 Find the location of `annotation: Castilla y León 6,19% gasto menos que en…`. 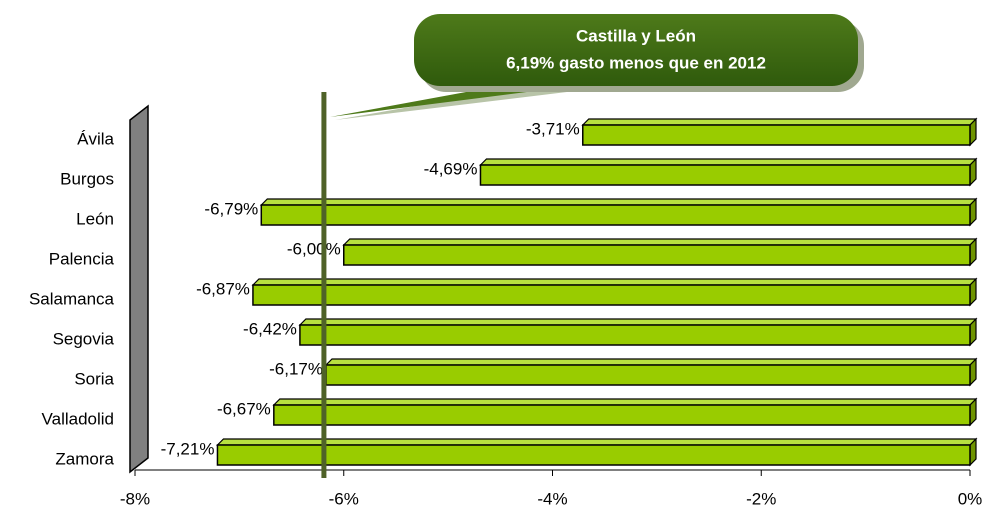

annotation: Castilla y León 6,19% gasto menos que en… is located at coordinates (597, 67).